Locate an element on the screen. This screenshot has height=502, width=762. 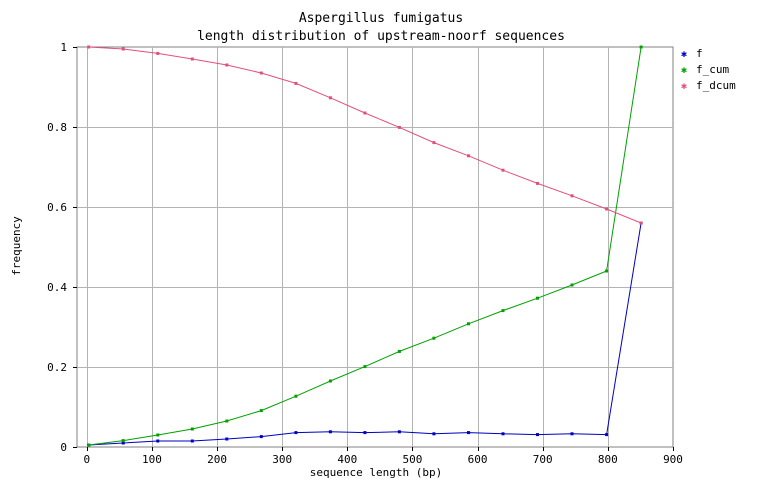
y-tick-label: 0 is located at coordinates (63, 447).